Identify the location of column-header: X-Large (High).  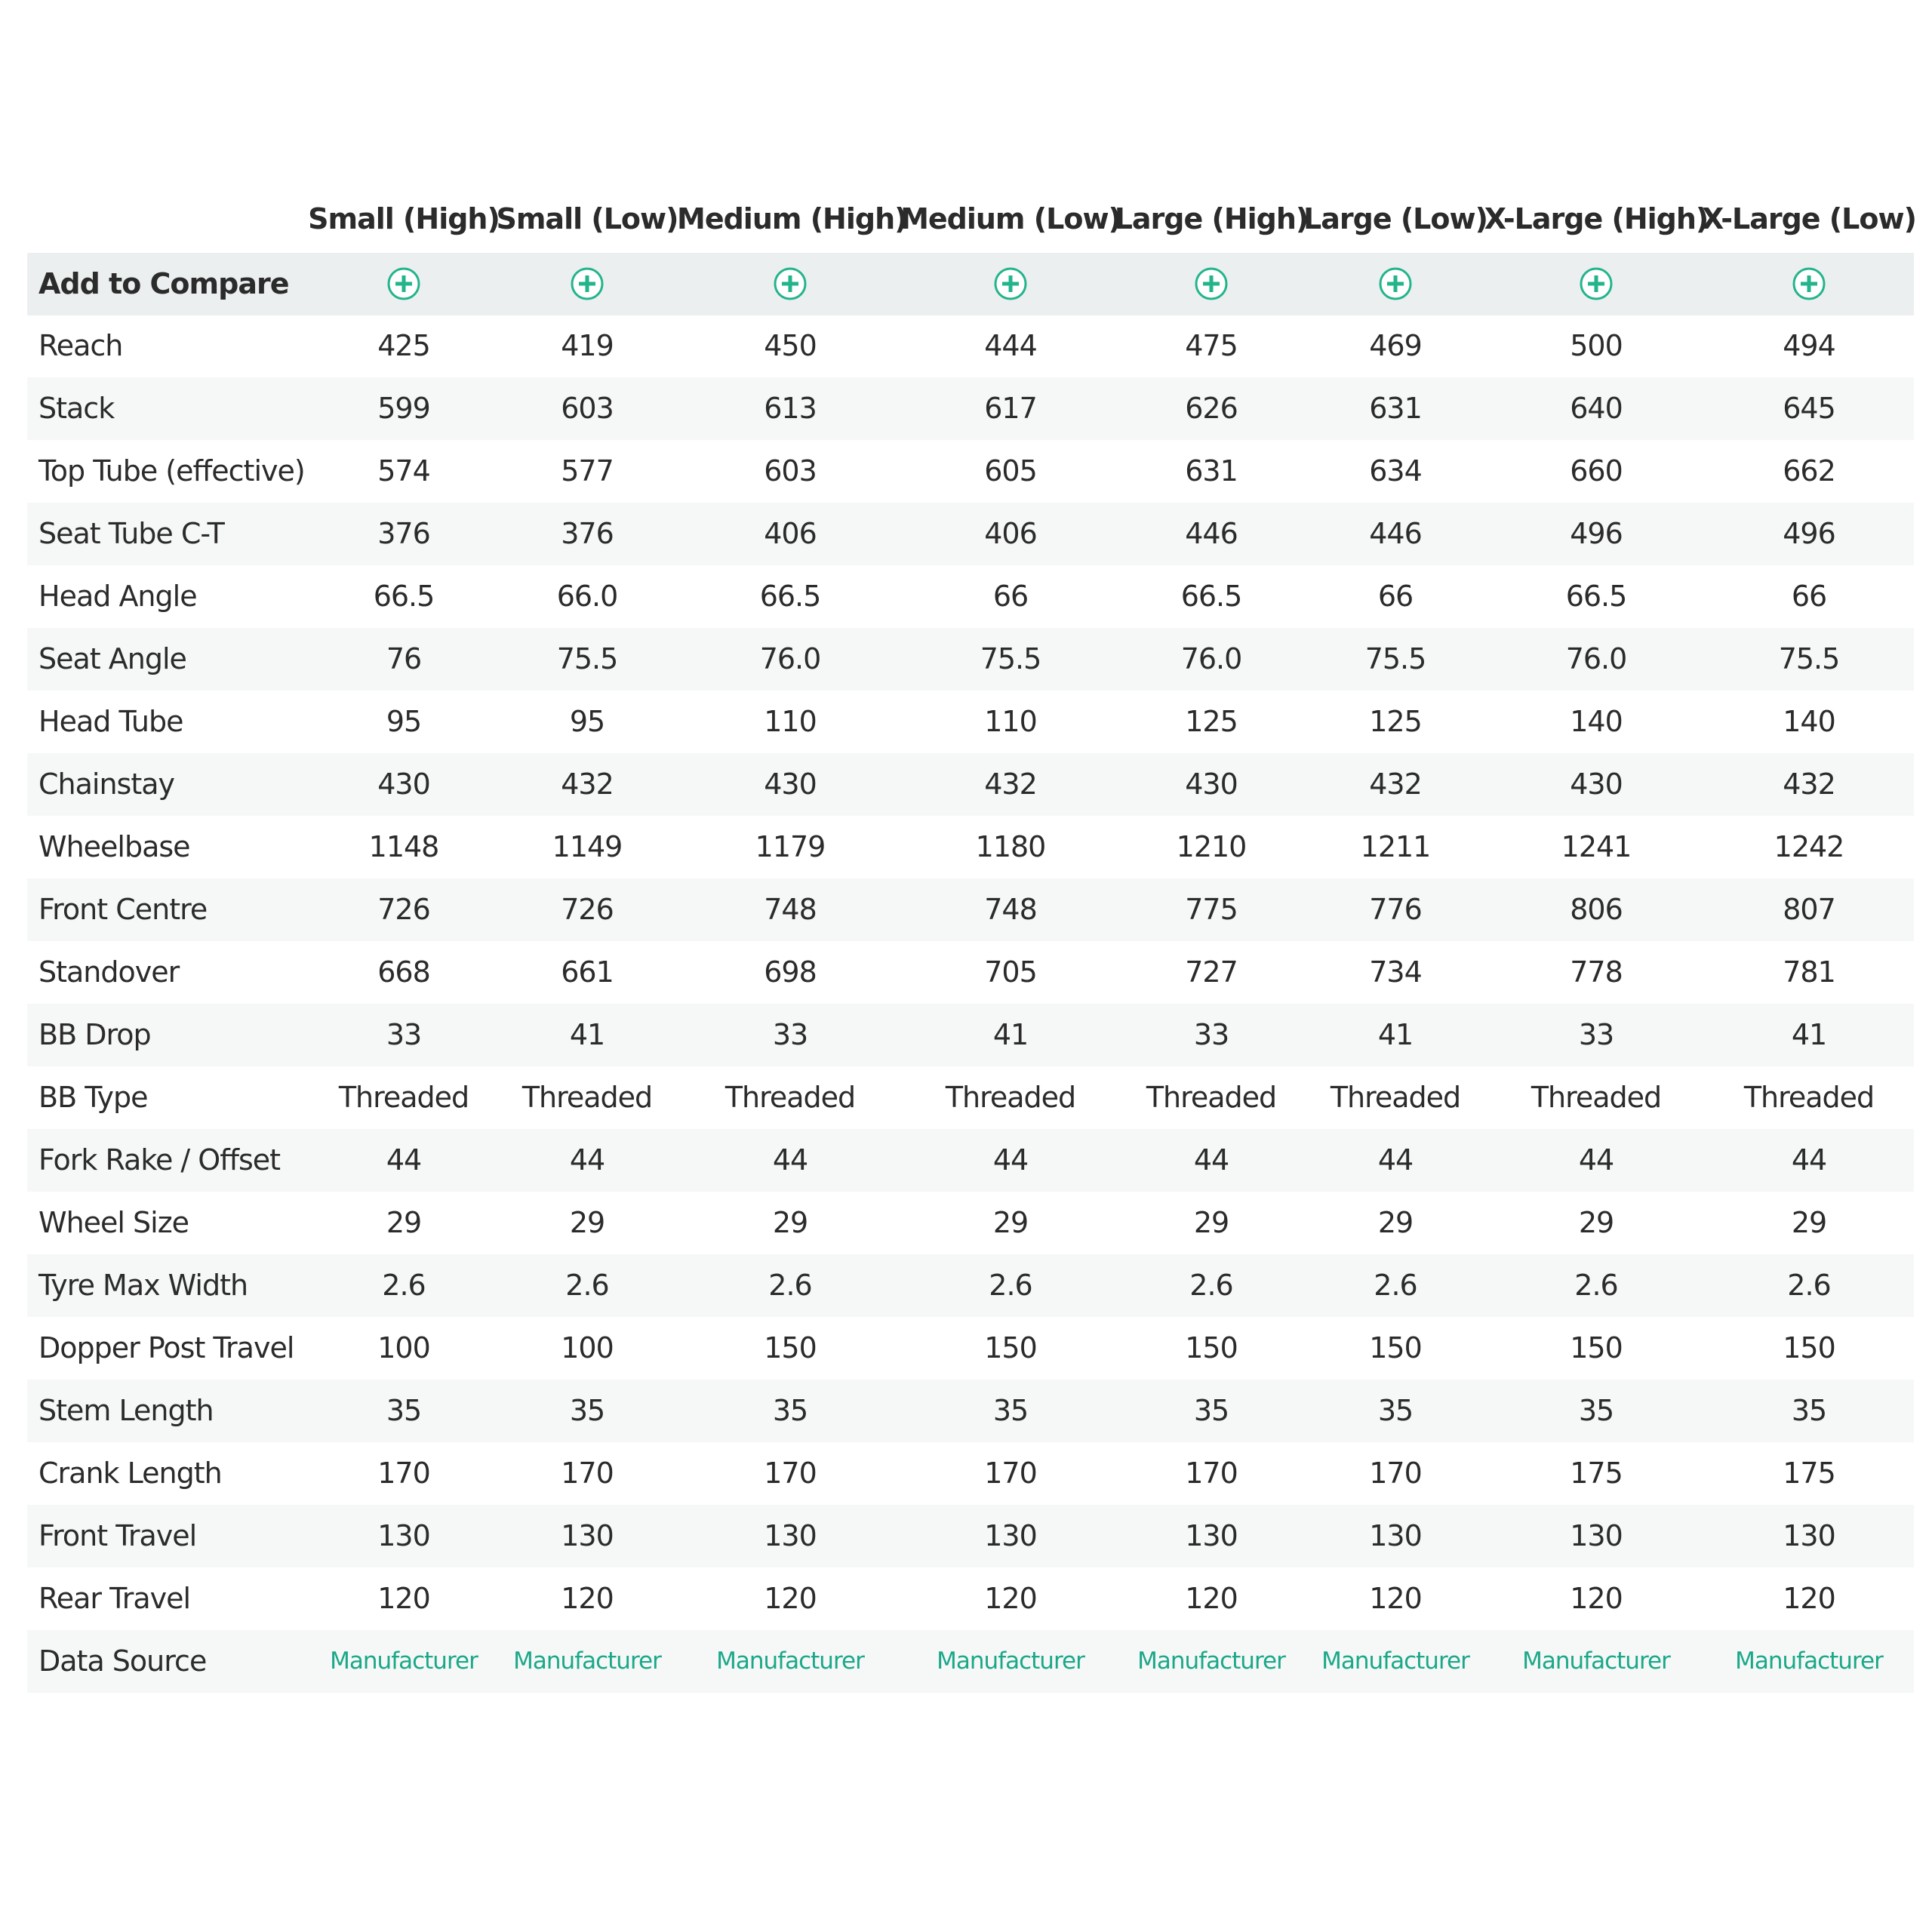
(1596, 218).